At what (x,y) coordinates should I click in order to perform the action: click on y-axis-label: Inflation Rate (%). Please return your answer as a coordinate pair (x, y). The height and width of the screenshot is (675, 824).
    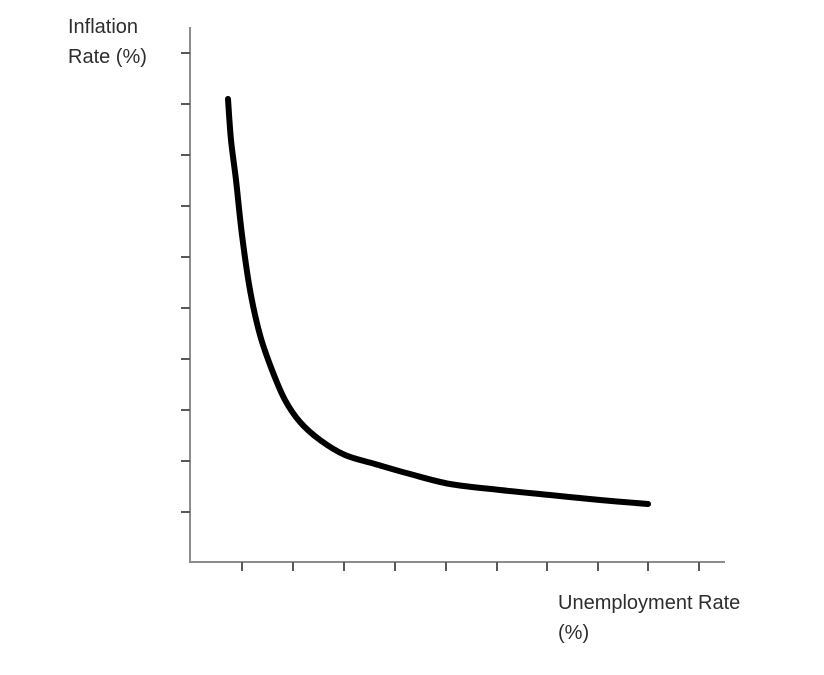
    Looking at the image, I should click on (107, 42).